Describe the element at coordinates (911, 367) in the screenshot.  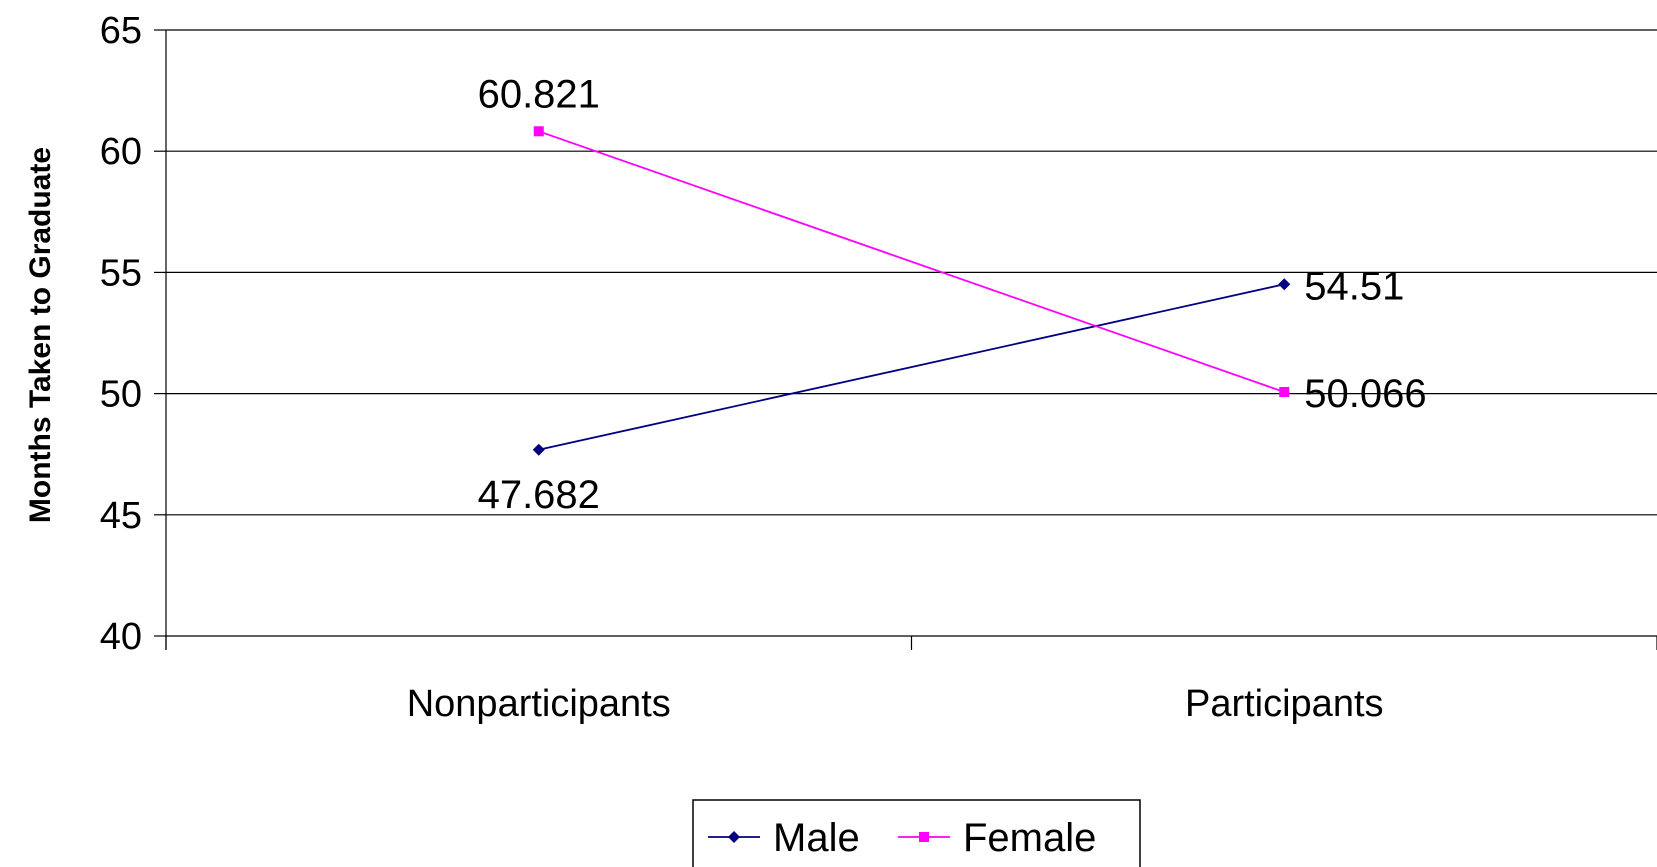
I see `series-line-male` at that location.